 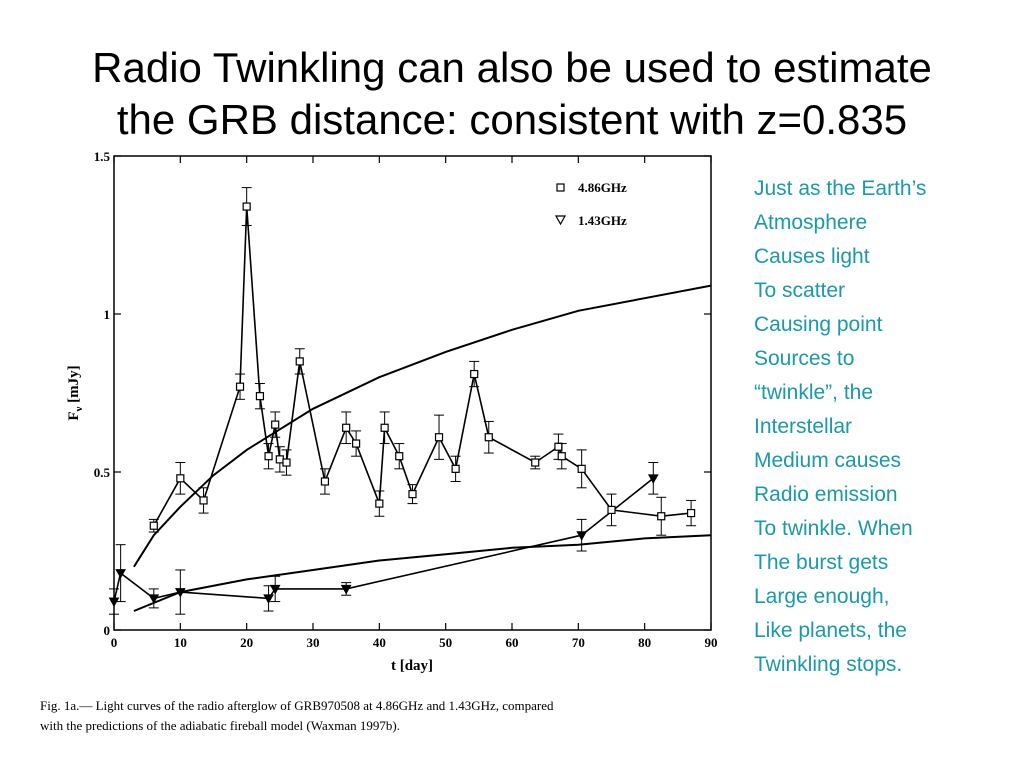 What do you see at coordinates (818, 324) in the screenshot?
I see `side-text-line-5: Causing point` at bounding box center [818, 324].